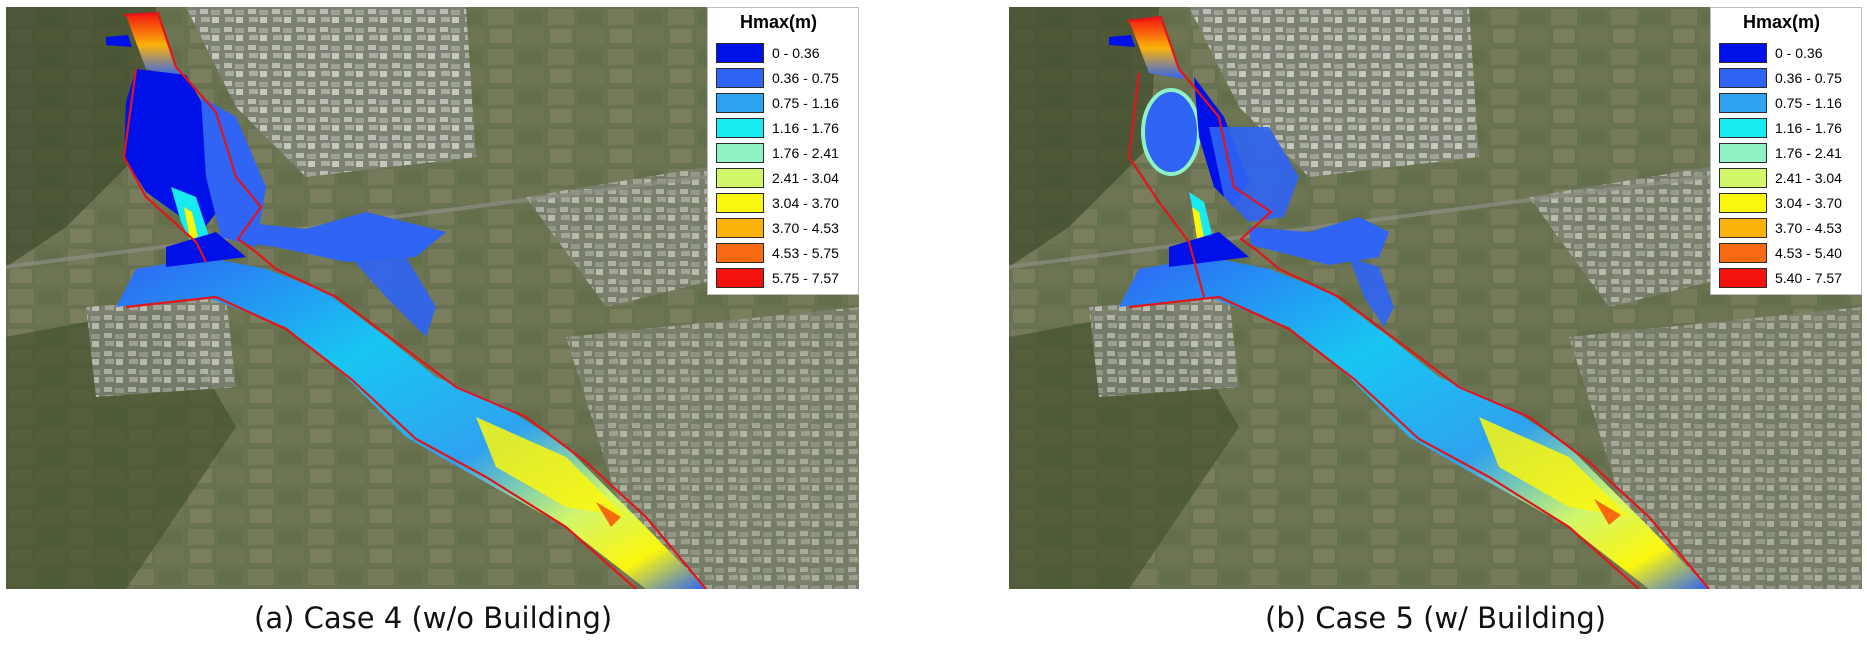  I want to click on legend-item: 4.53 - 5.40, so click(1789, 253).